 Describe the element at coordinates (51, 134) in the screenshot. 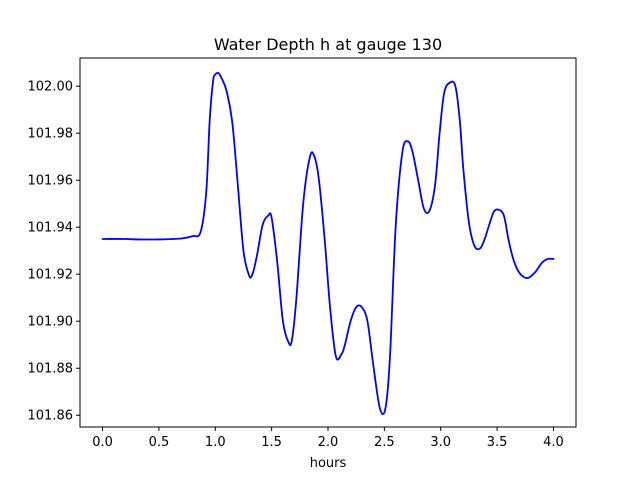

I see `y-tick-label: 101.98` at that location.